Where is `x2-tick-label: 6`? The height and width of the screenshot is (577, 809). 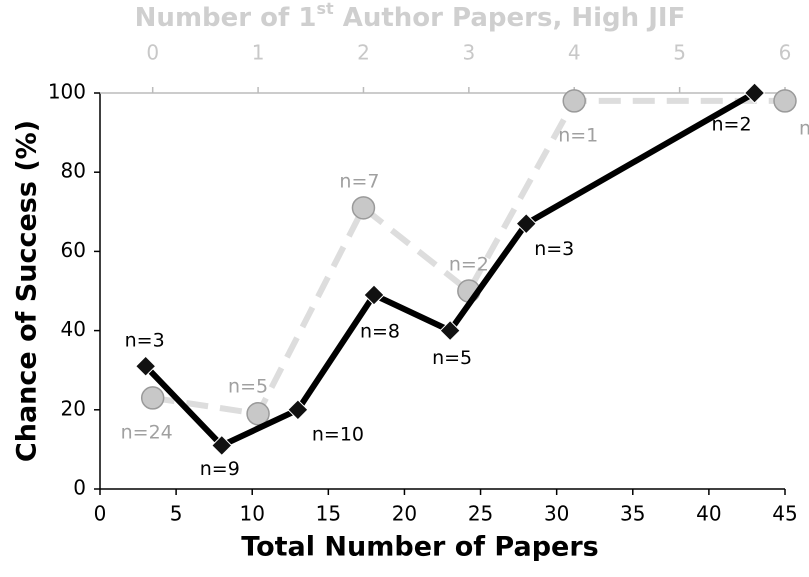
x2-tick-label: 6 is located at coordinates (785, 53).